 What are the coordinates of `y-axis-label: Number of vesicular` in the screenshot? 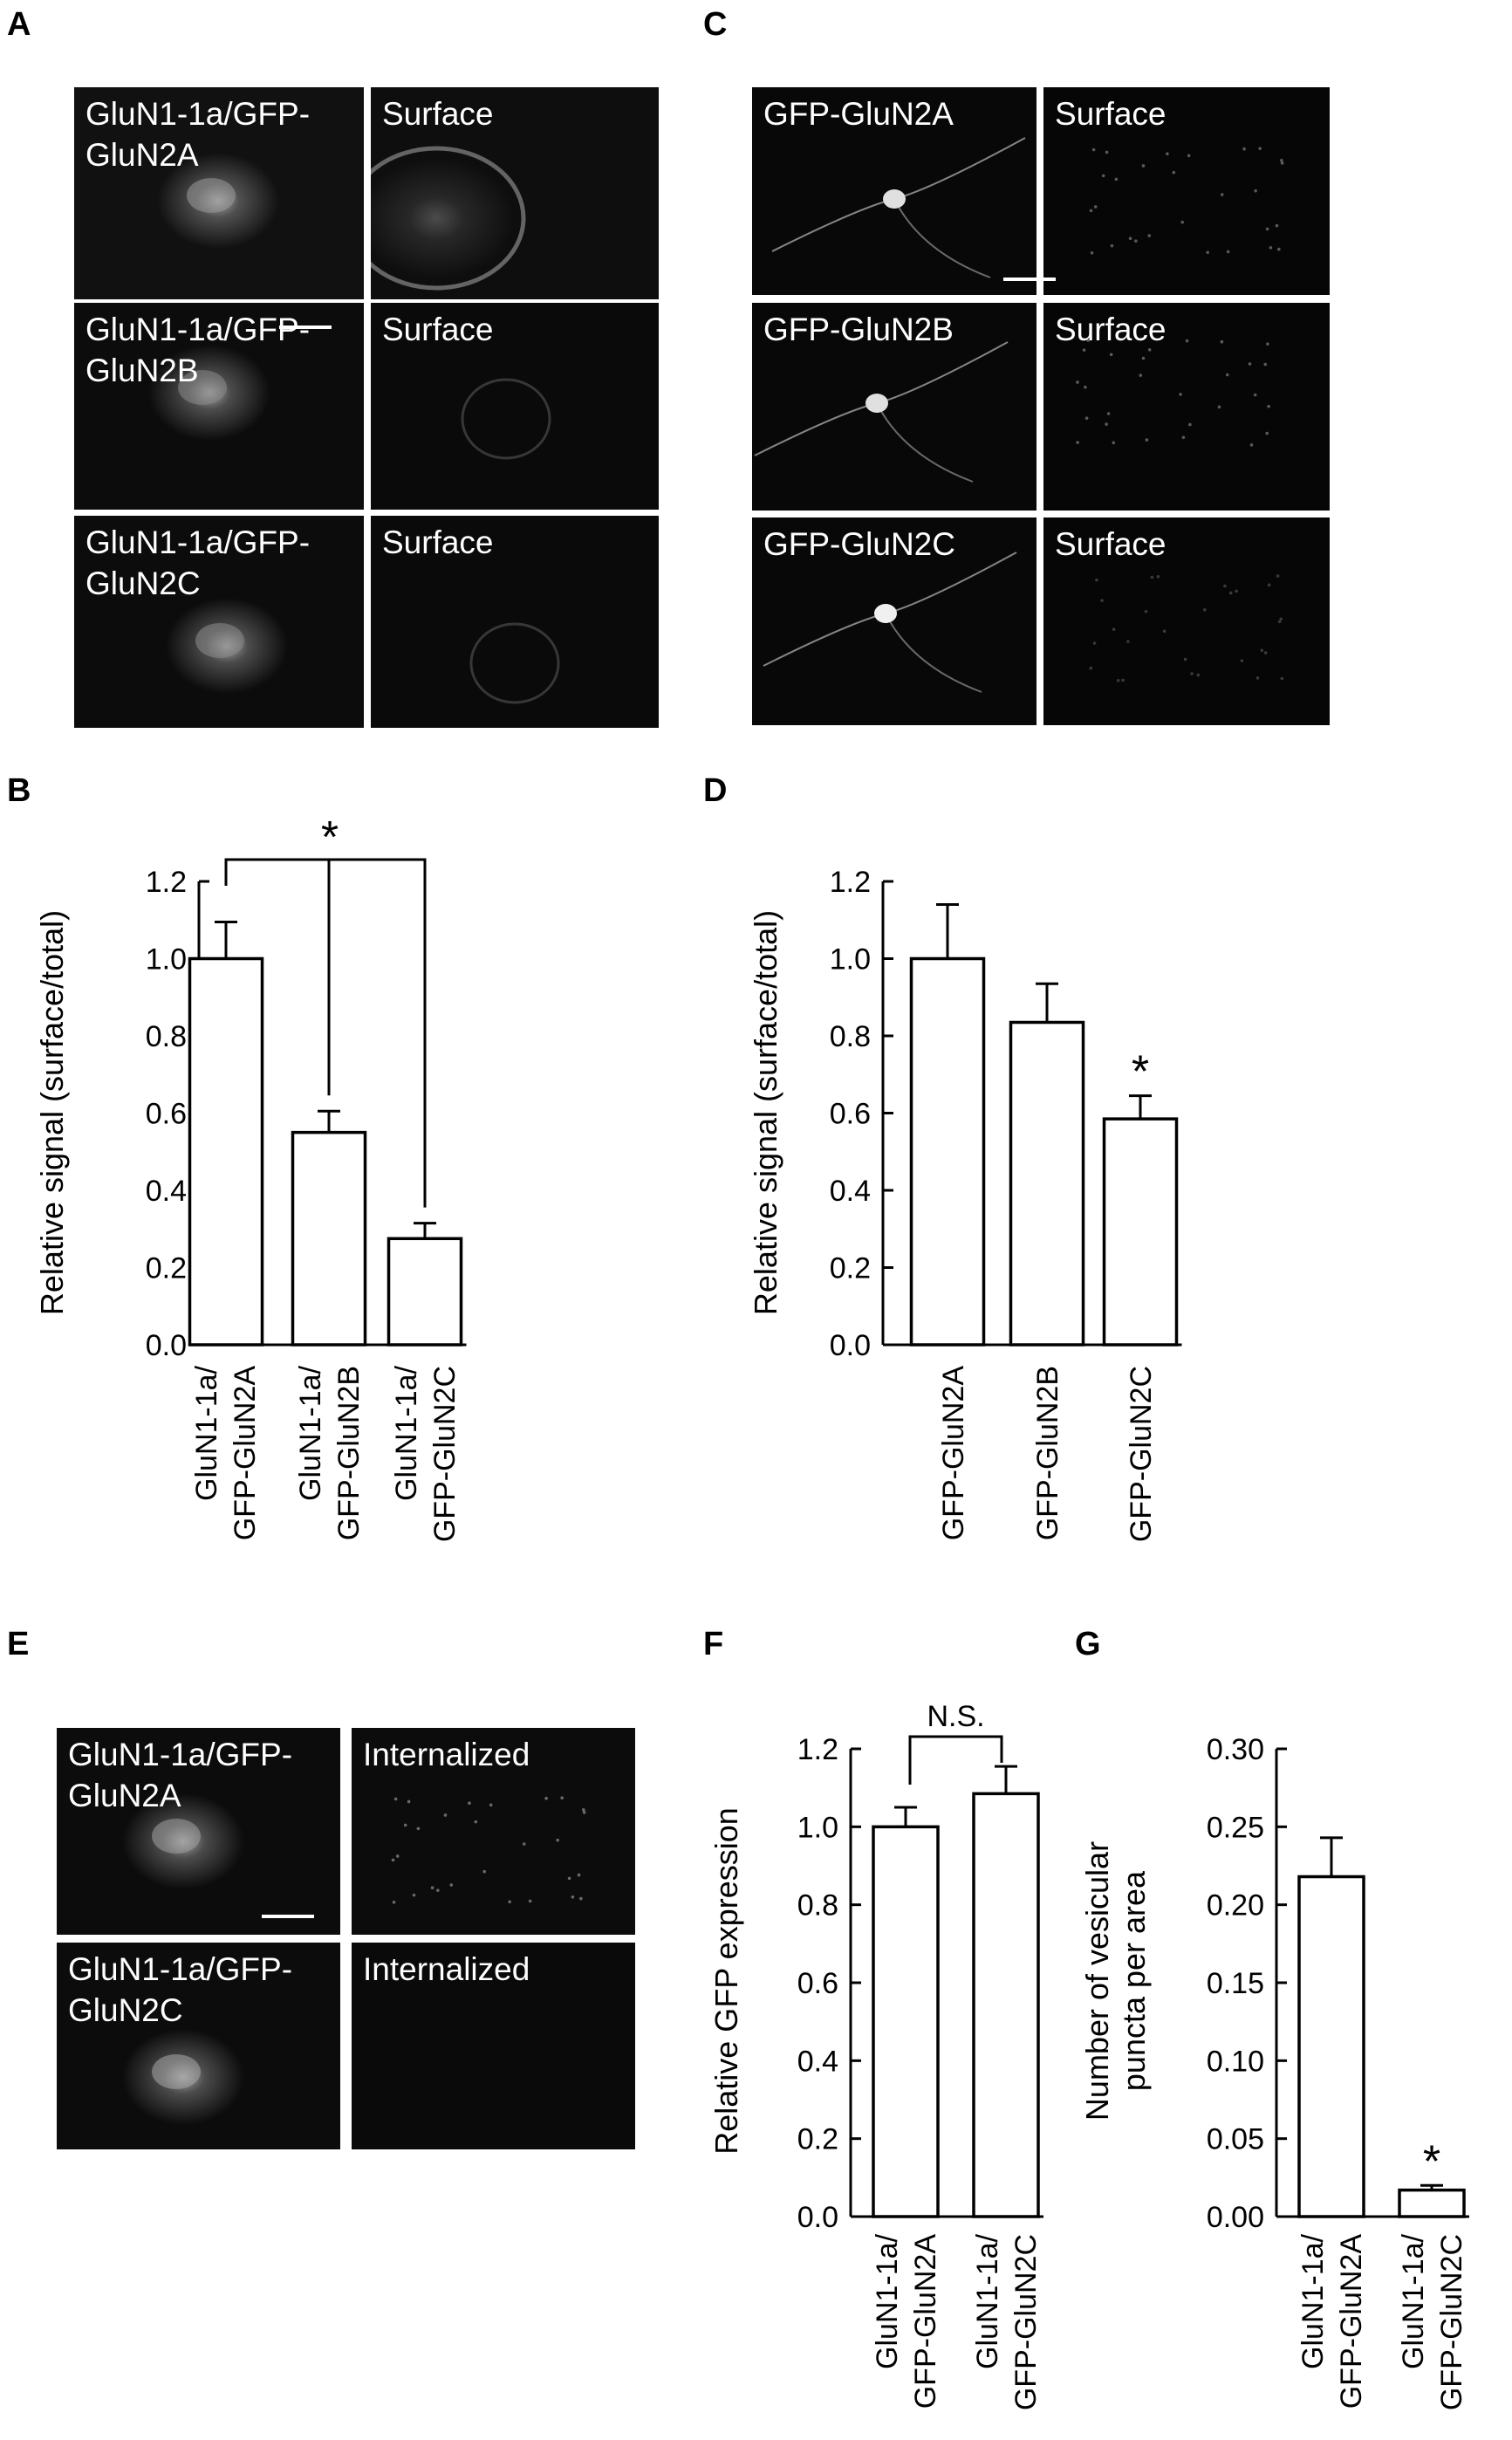 It's located at (1097, 1981).